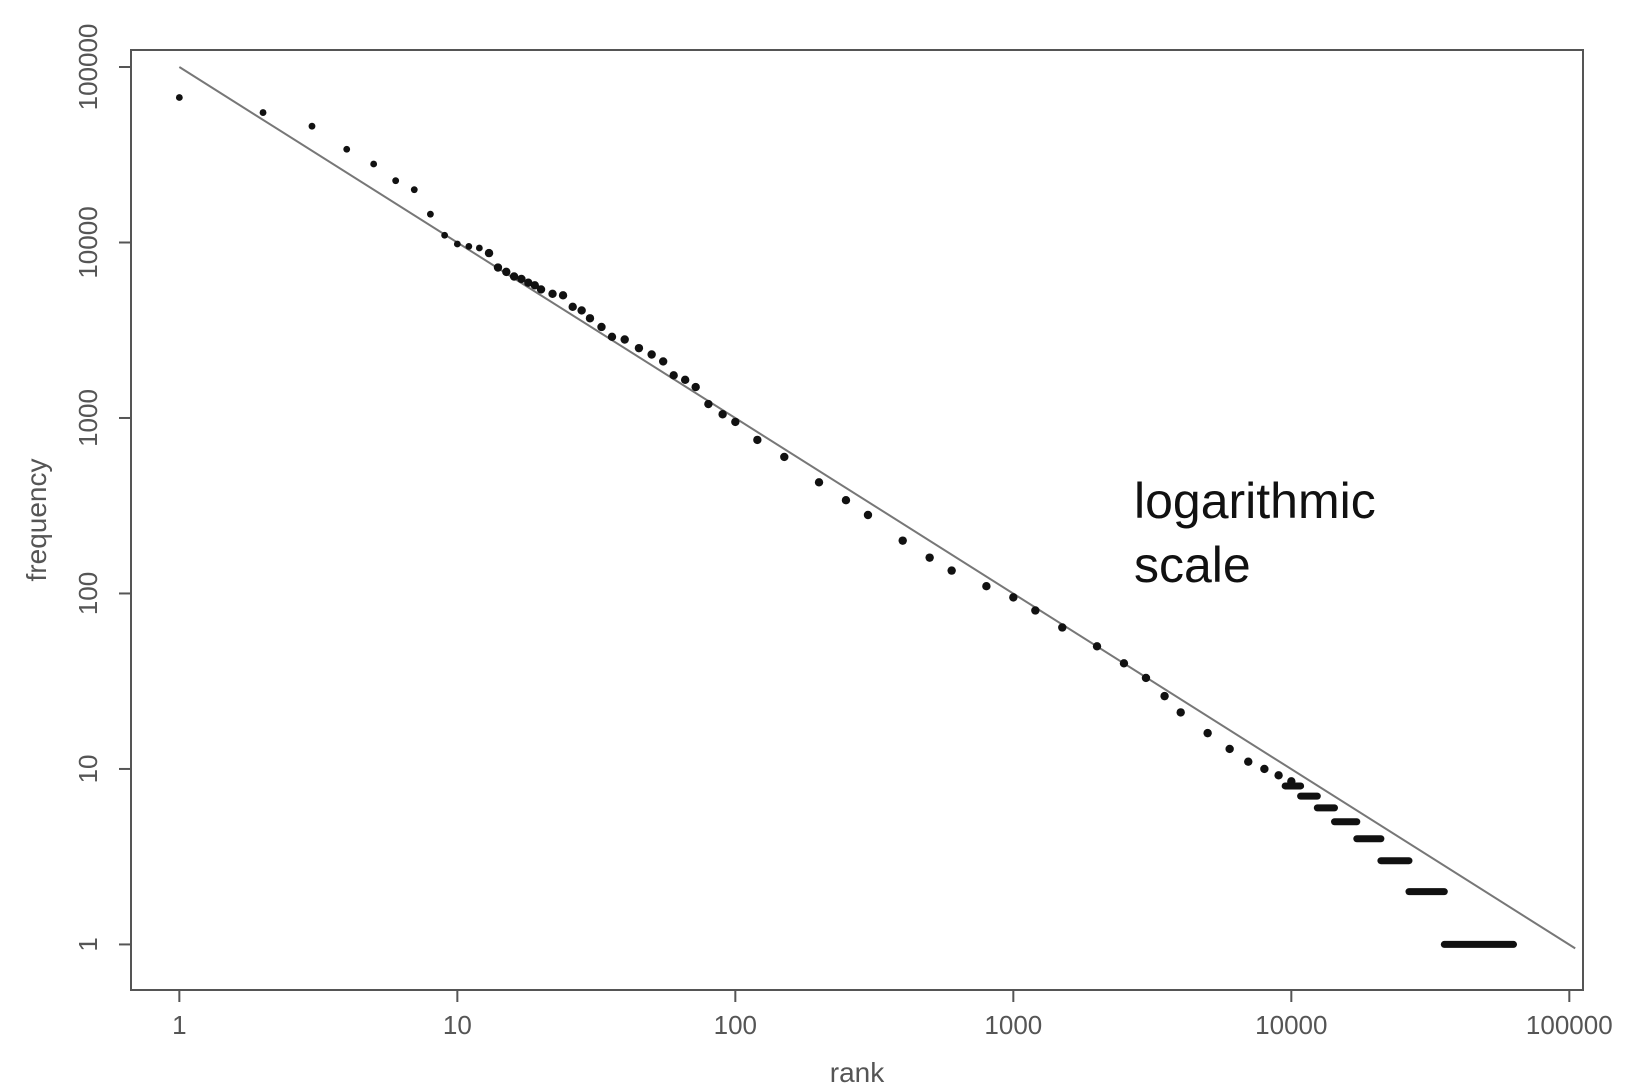 Image resolution: width=1626 pixels, height=1090 pixels. What do you see at coordinates (1192, 565) in the screenshot?
I see `annotation-line-2: scale` at bounding box center [1192, 565].